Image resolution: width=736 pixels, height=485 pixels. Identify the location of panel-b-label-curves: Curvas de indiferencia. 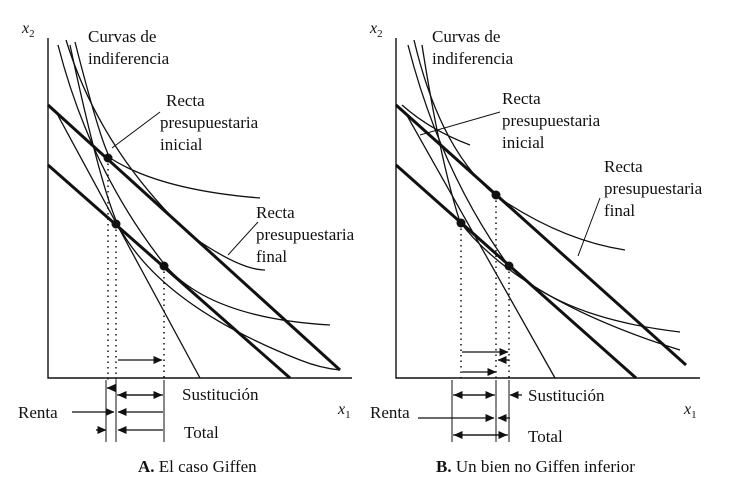
(473, 47).